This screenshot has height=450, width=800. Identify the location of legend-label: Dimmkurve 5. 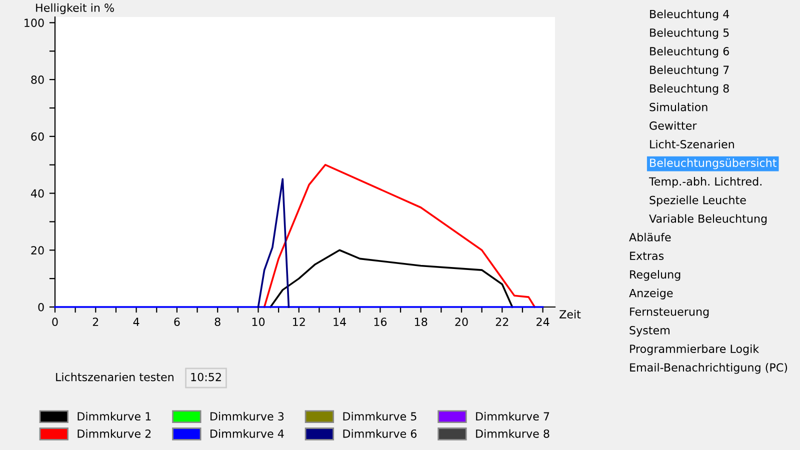
(379, 416).